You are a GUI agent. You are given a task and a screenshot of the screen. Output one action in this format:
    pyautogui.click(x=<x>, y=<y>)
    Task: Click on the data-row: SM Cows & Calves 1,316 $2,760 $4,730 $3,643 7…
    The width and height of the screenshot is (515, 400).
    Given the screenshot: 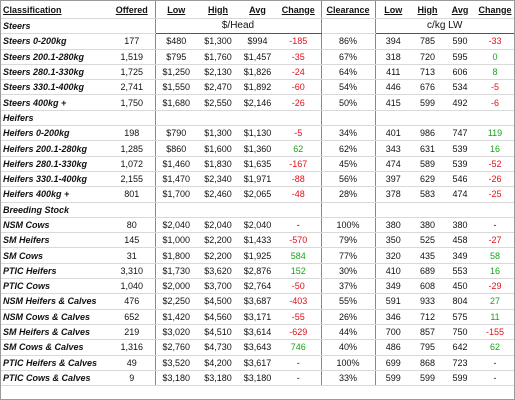 What is the action you would take?
    pyautogui.click(x=257, y=347)
    